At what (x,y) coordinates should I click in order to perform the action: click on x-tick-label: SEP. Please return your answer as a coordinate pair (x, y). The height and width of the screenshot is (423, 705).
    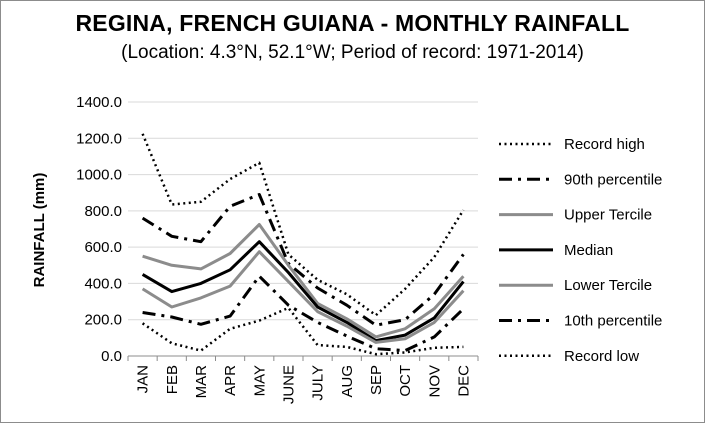
    Looking at the image, I should click on (376, 380).